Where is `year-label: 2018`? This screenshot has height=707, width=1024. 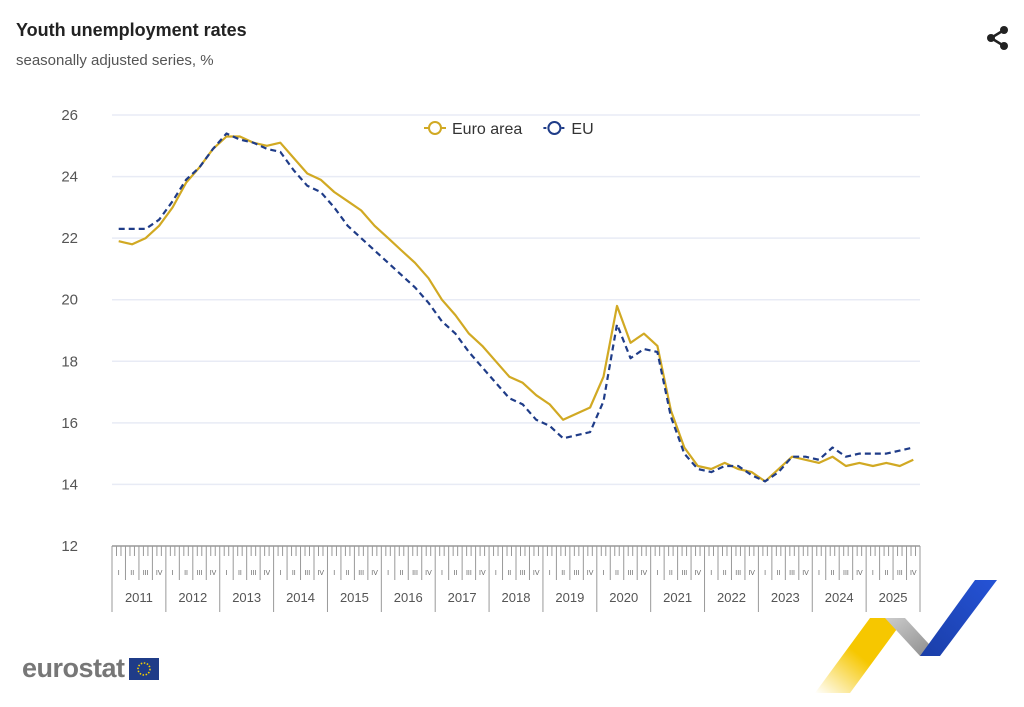 year-label: 2018 is located at coordinates (516, 597).